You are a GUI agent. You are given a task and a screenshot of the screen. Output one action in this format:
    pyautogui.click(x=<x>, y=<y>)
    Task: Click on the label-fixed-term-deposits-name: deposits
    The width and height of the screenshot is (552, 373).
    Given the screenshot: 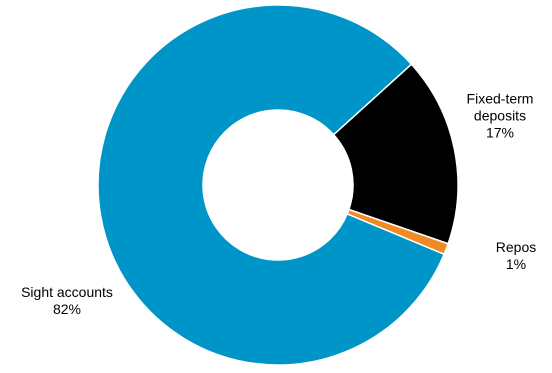 What is the action you would take?
    pyautogui.click(x=500, y=116)
    